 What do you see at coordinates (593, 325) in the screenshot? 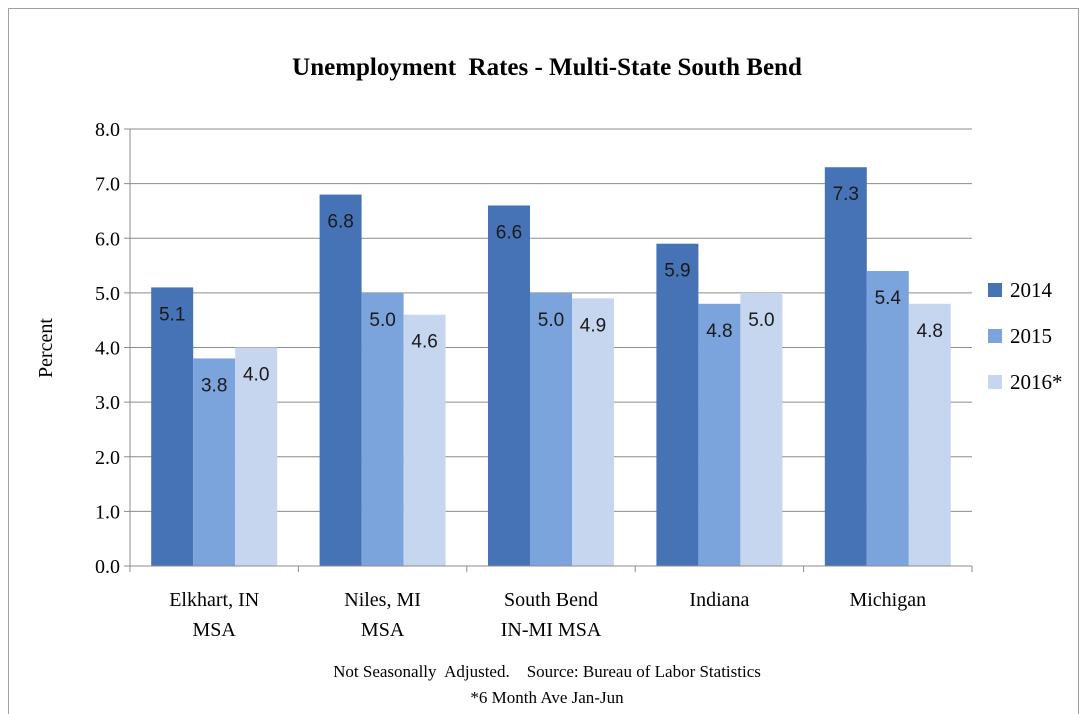
I see `data-label: 4.9` at bounding box center [593, 325].